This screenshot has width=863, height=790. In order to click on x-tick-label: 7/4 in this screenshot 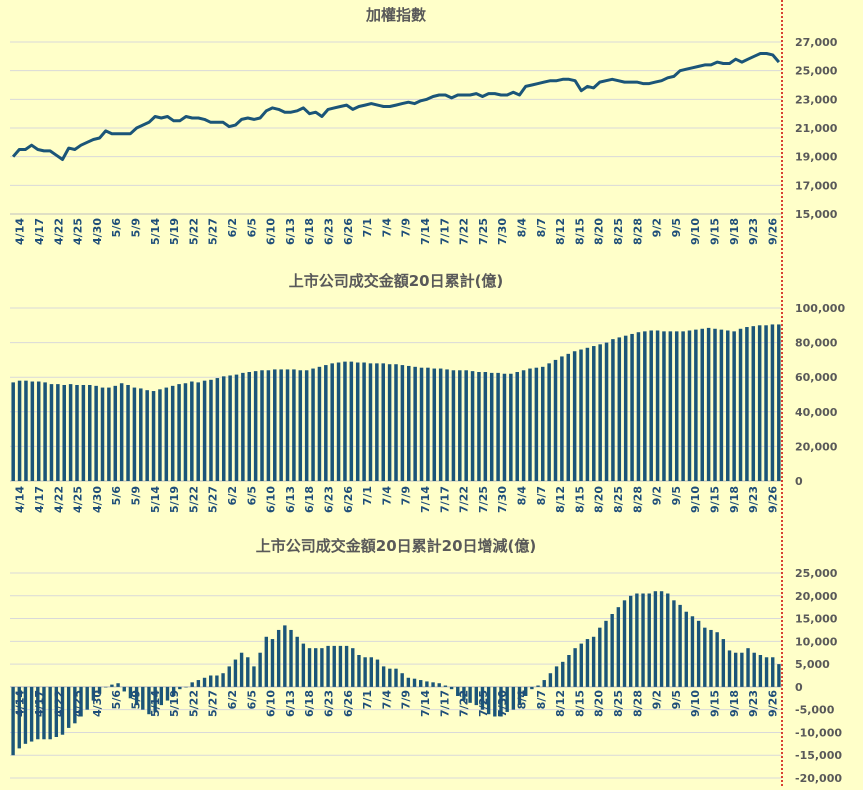, I will do `click(386, 228)`.